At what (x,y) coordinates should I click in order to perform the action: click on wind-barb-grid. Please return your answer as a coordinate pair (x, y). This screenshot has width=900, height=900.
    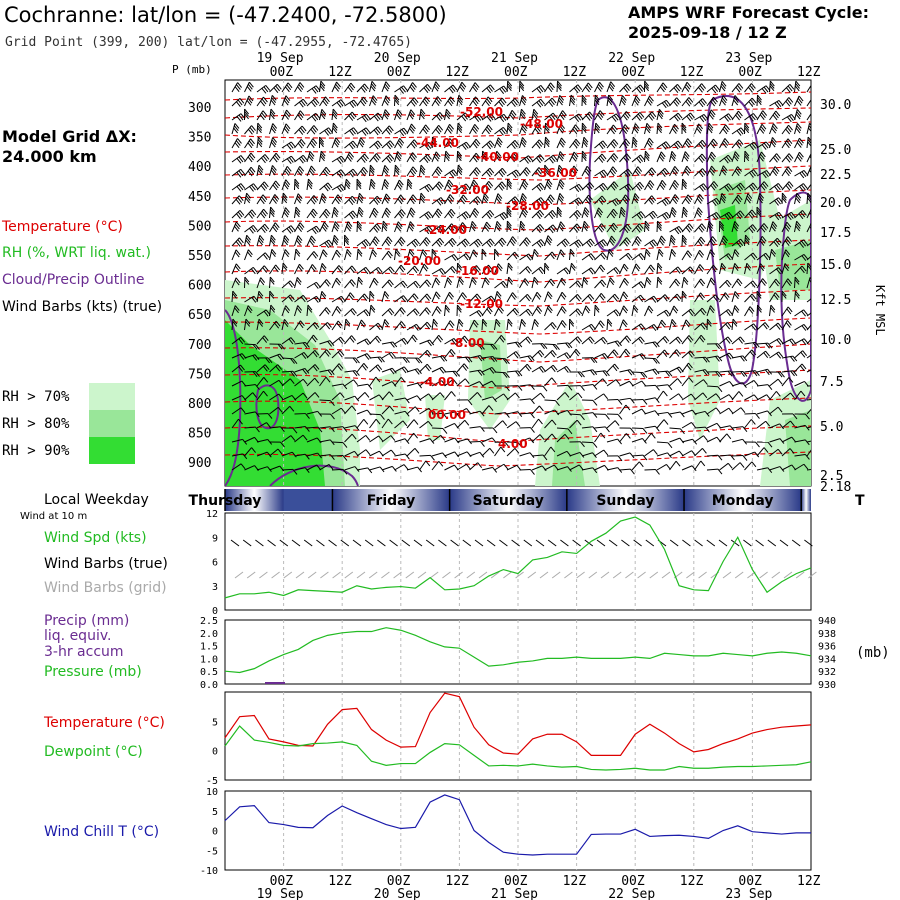
    Looking at the image, I should click on (556, 575).